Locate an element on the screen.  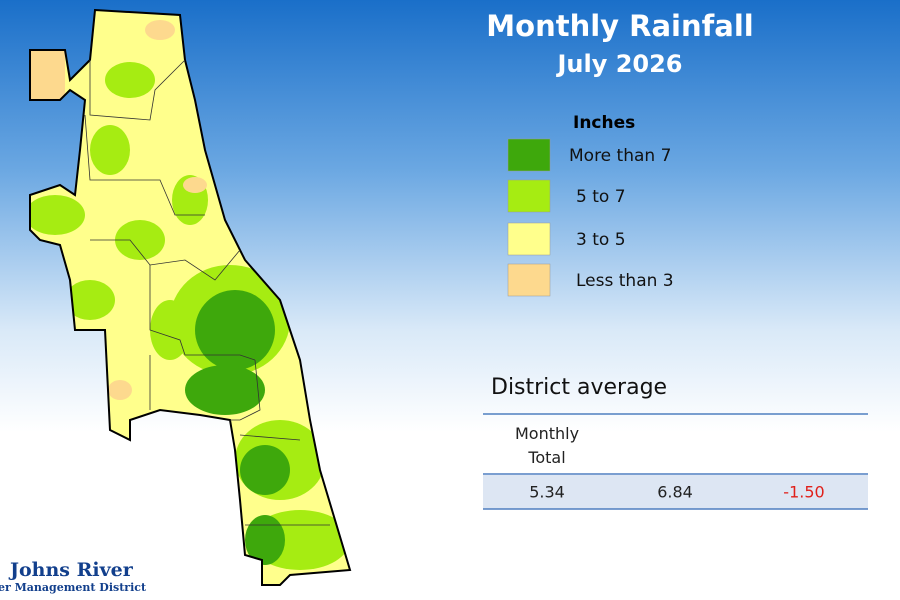
table-row is located at coordinates (675, 492).